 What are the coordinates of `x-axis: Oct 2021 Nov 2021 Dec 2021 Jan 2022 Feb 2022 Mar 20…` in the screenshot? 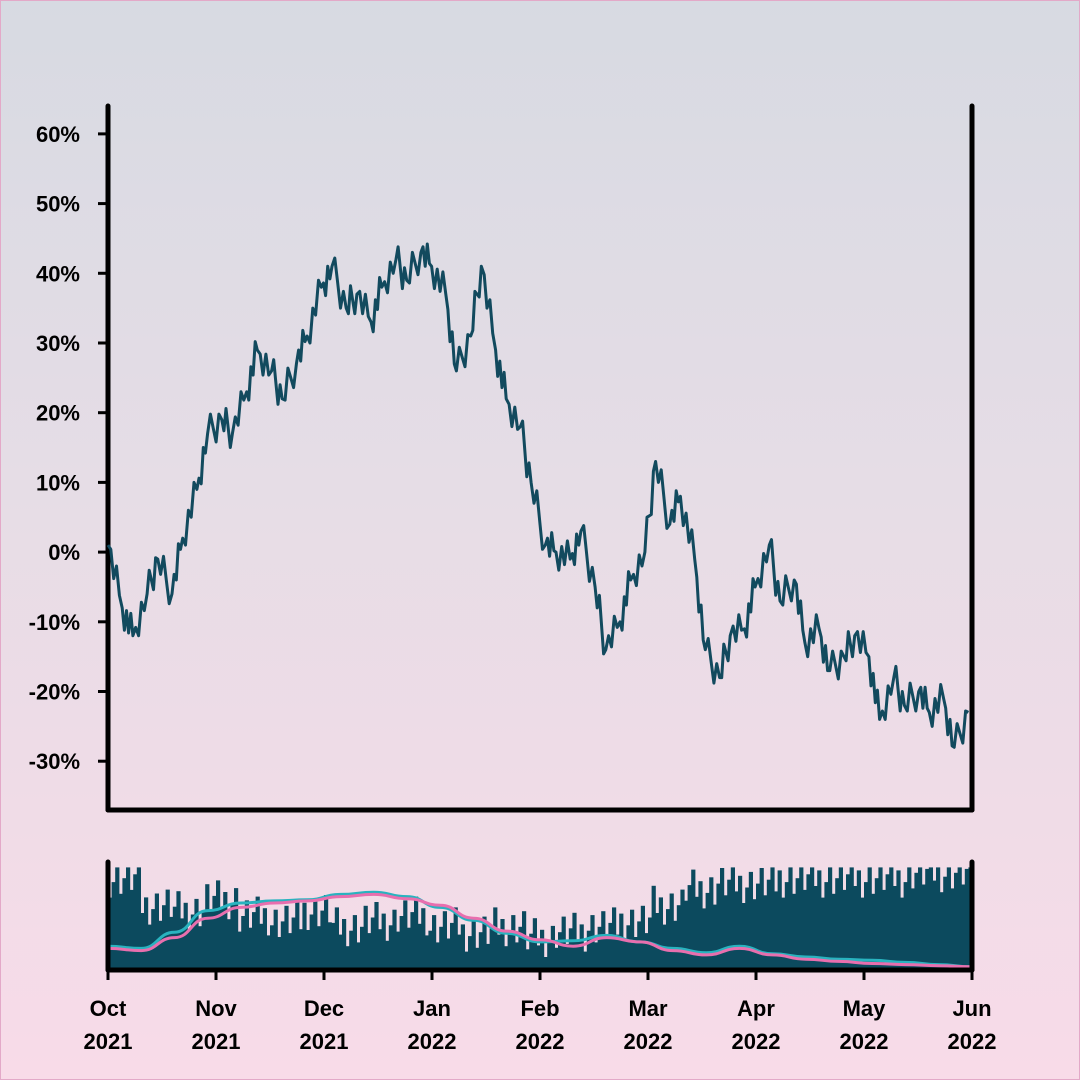 It's located at (540, 1012).